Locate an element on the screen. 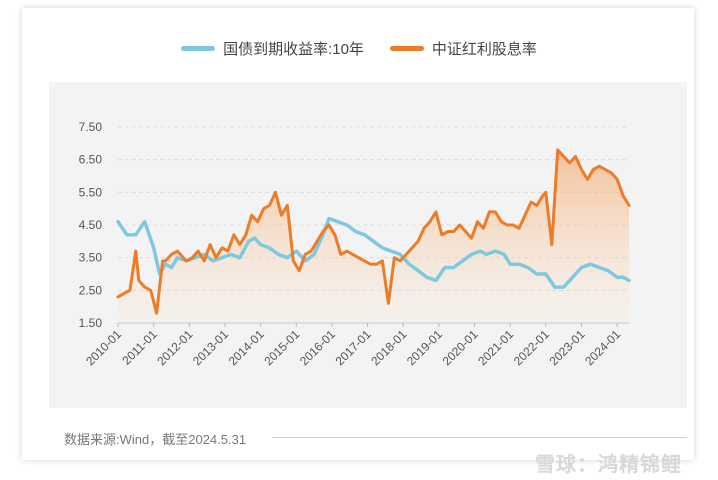 This screenshot has width=718, height=480. legend-swatch-bond-yield is located at coordinates (198, 48).